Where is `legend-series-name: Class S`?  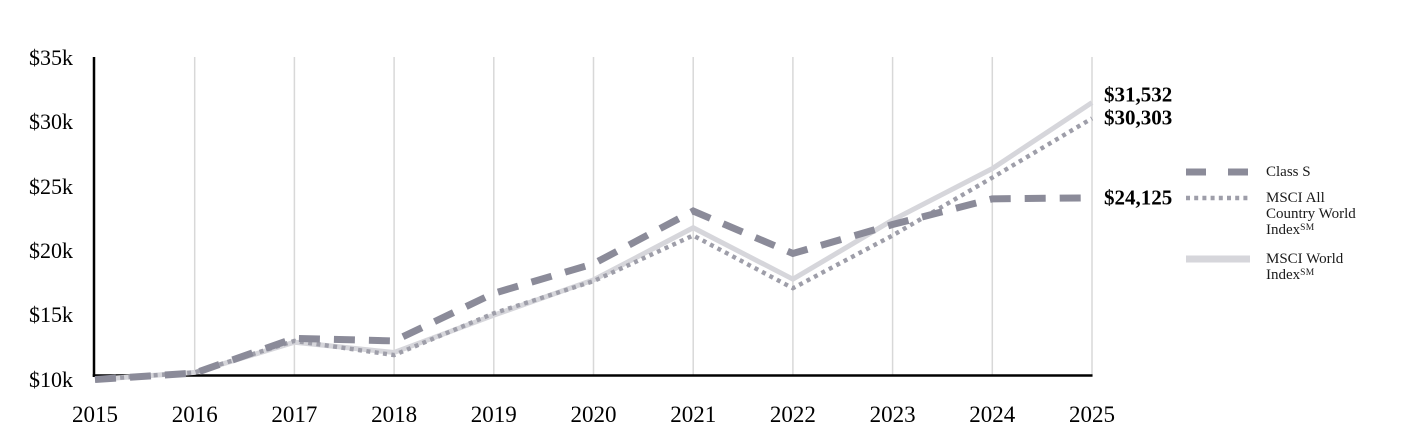 legend-series-name: Class S is located at coordinates (1288, 172).